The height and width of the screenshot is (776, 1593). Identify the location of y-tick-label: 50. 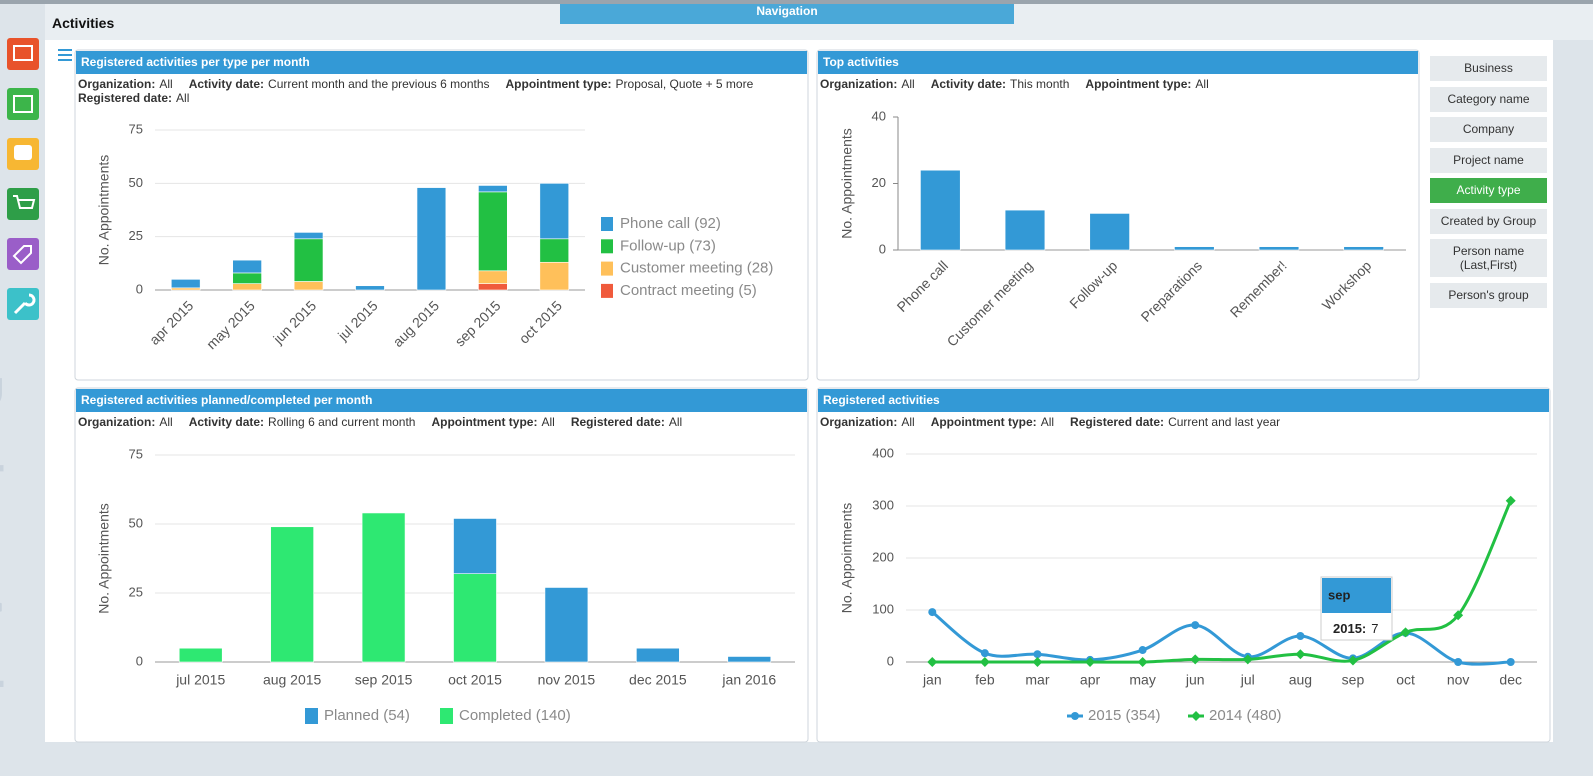
(136, 182).